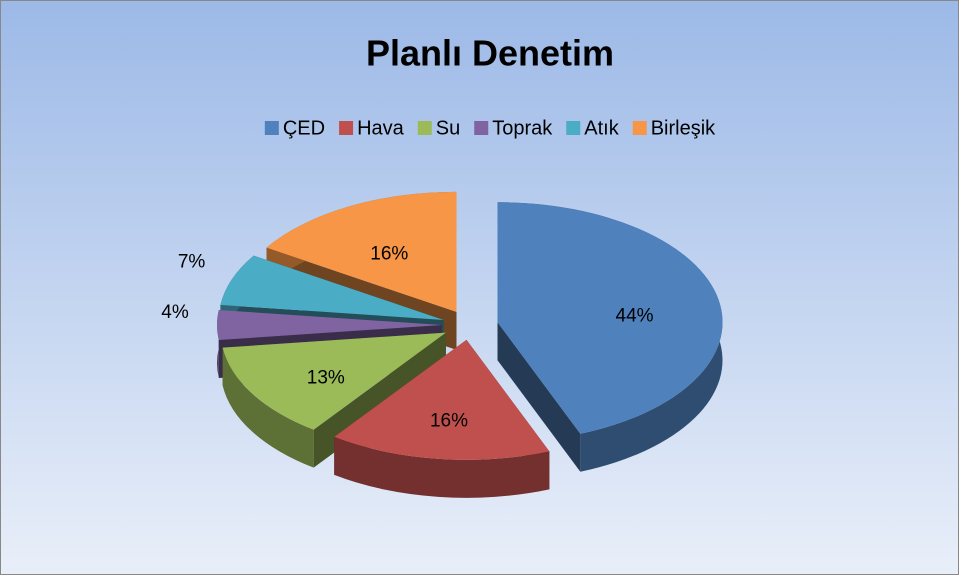  What do you see at coordinates (683, 128) in the screenshot?
I see `legend-label: Birleşik` at bounding box center [683, 128].